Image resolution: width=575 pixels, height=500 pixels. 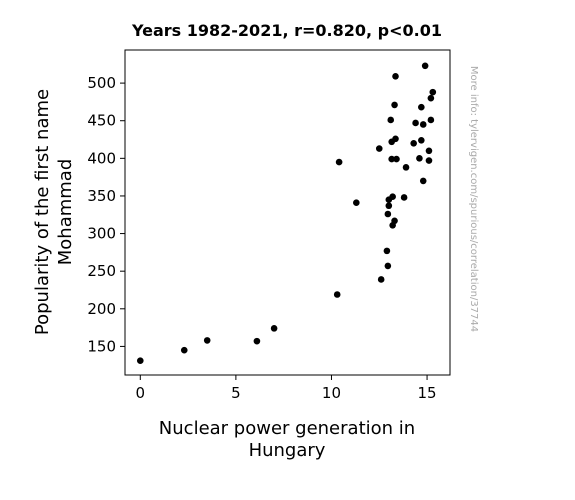 I want to click on y-axis-label-line-2: Mohammad, so click(x=65, y=212).